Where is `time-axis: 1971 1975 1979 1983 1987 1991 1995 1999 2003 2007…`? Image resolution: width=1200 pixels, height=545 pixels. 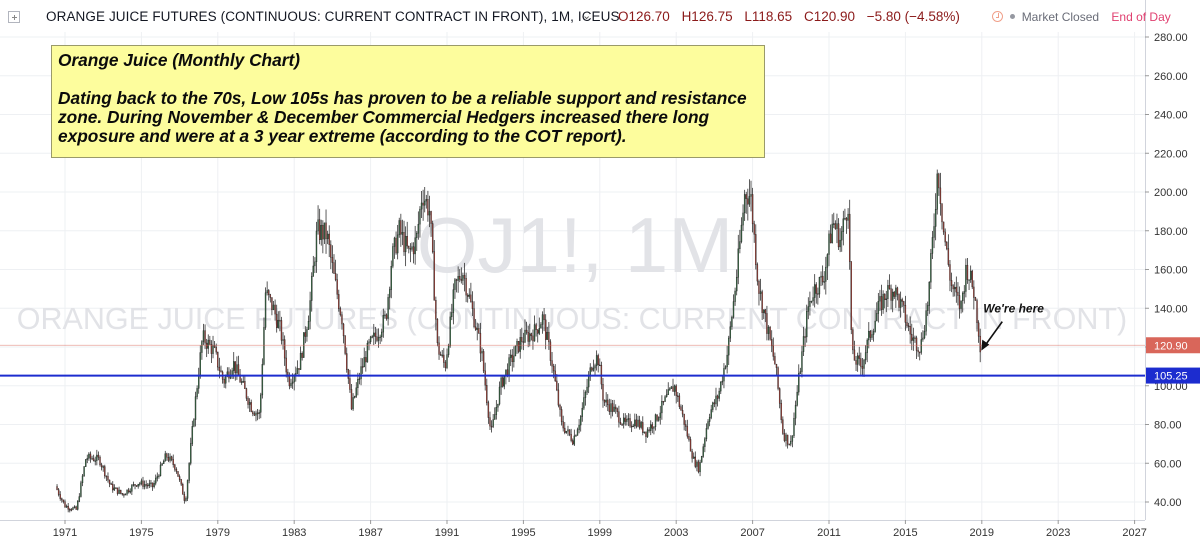 time-axis: 1971 1975 1979 1983 1987 1991 1995 1999 2003 2007… is located at coordinates (573, 532).